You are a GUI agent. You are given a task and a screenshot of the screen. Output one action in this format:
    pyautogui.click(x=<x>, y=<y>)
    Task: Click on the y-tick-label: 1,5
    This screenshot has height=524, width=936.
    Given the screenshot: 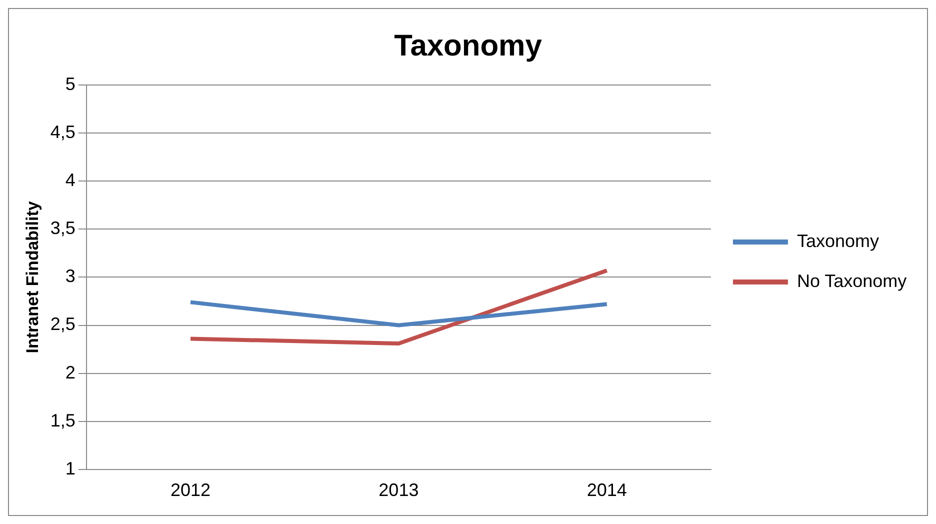 What is the action you would take?
    pyautogui.click(x=63, y=420)
    